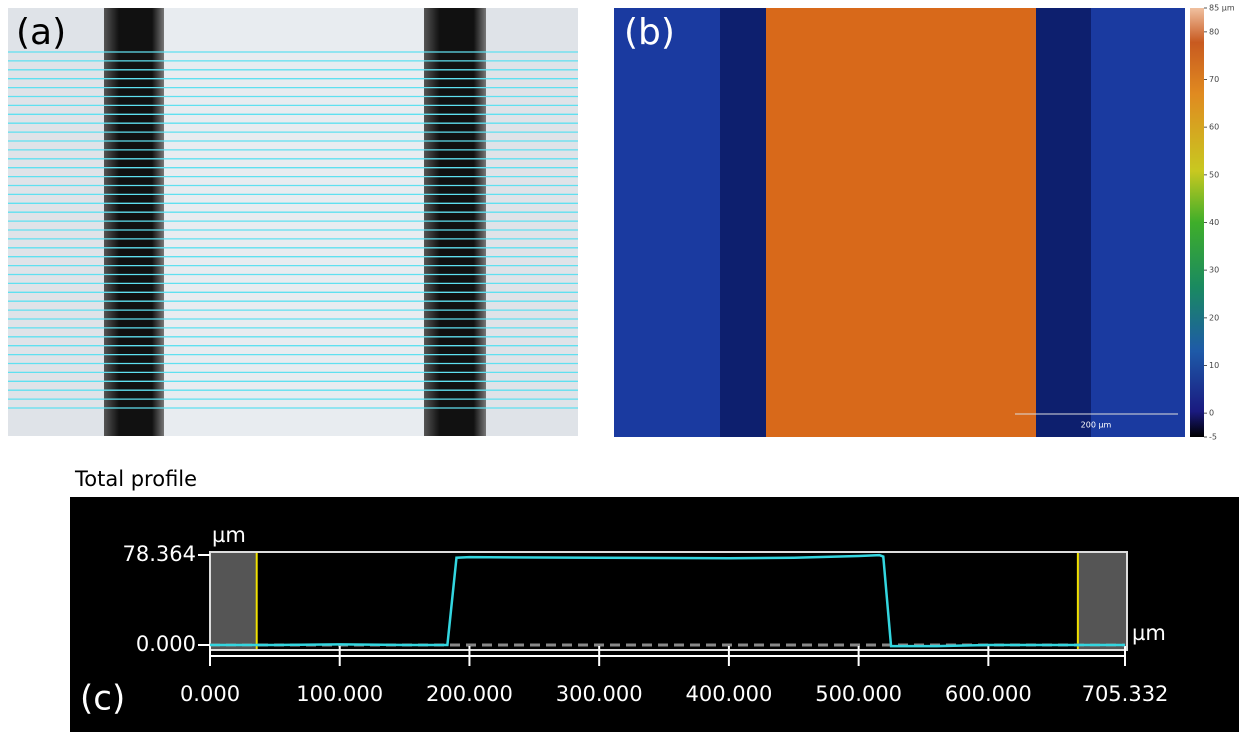  Describe the element at coordinates (41, 32) in the screenshot. I see `panel-label: (a)` at that location.